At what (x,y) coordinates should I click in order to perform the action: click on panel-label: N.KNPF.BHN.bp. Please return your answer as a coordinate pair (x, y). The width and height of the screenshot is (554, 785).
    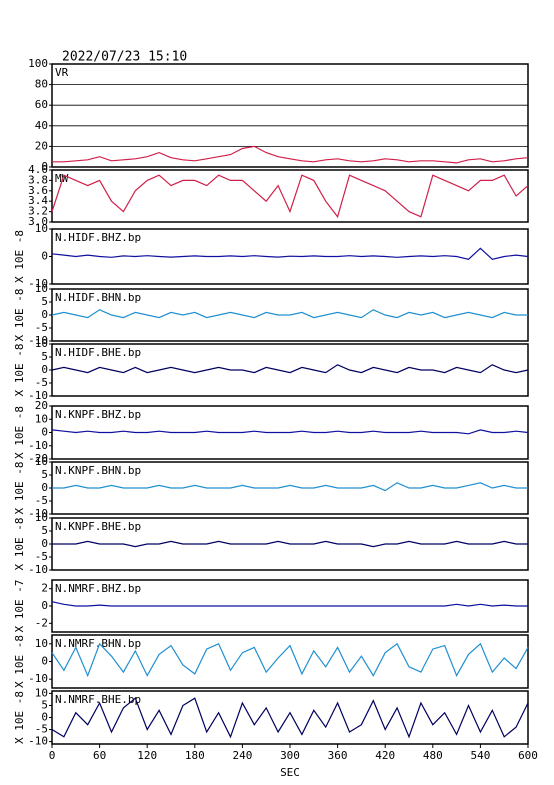
    Looking at the image, I should click on (98, 470).